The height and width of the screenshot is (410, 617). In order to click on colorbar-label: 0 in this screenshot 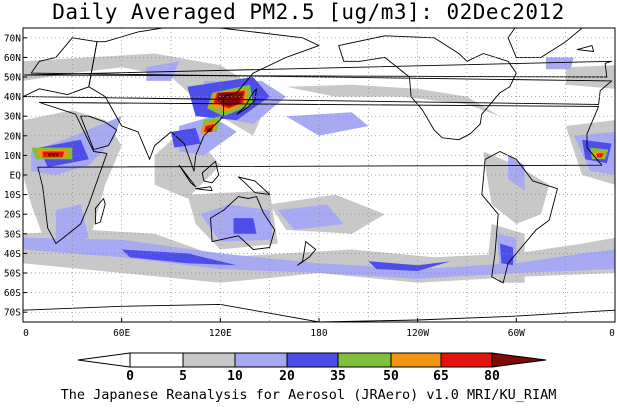, I will do `click(130, 376)`.